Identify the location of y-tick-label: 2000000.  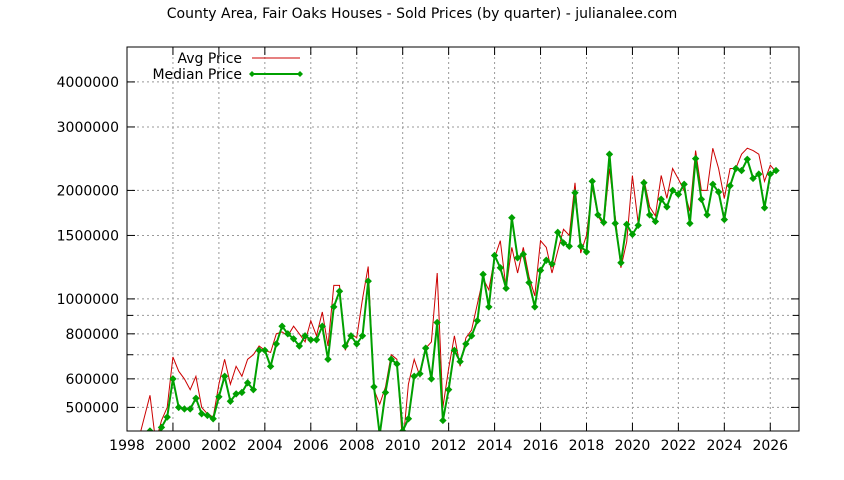
(88, 191).